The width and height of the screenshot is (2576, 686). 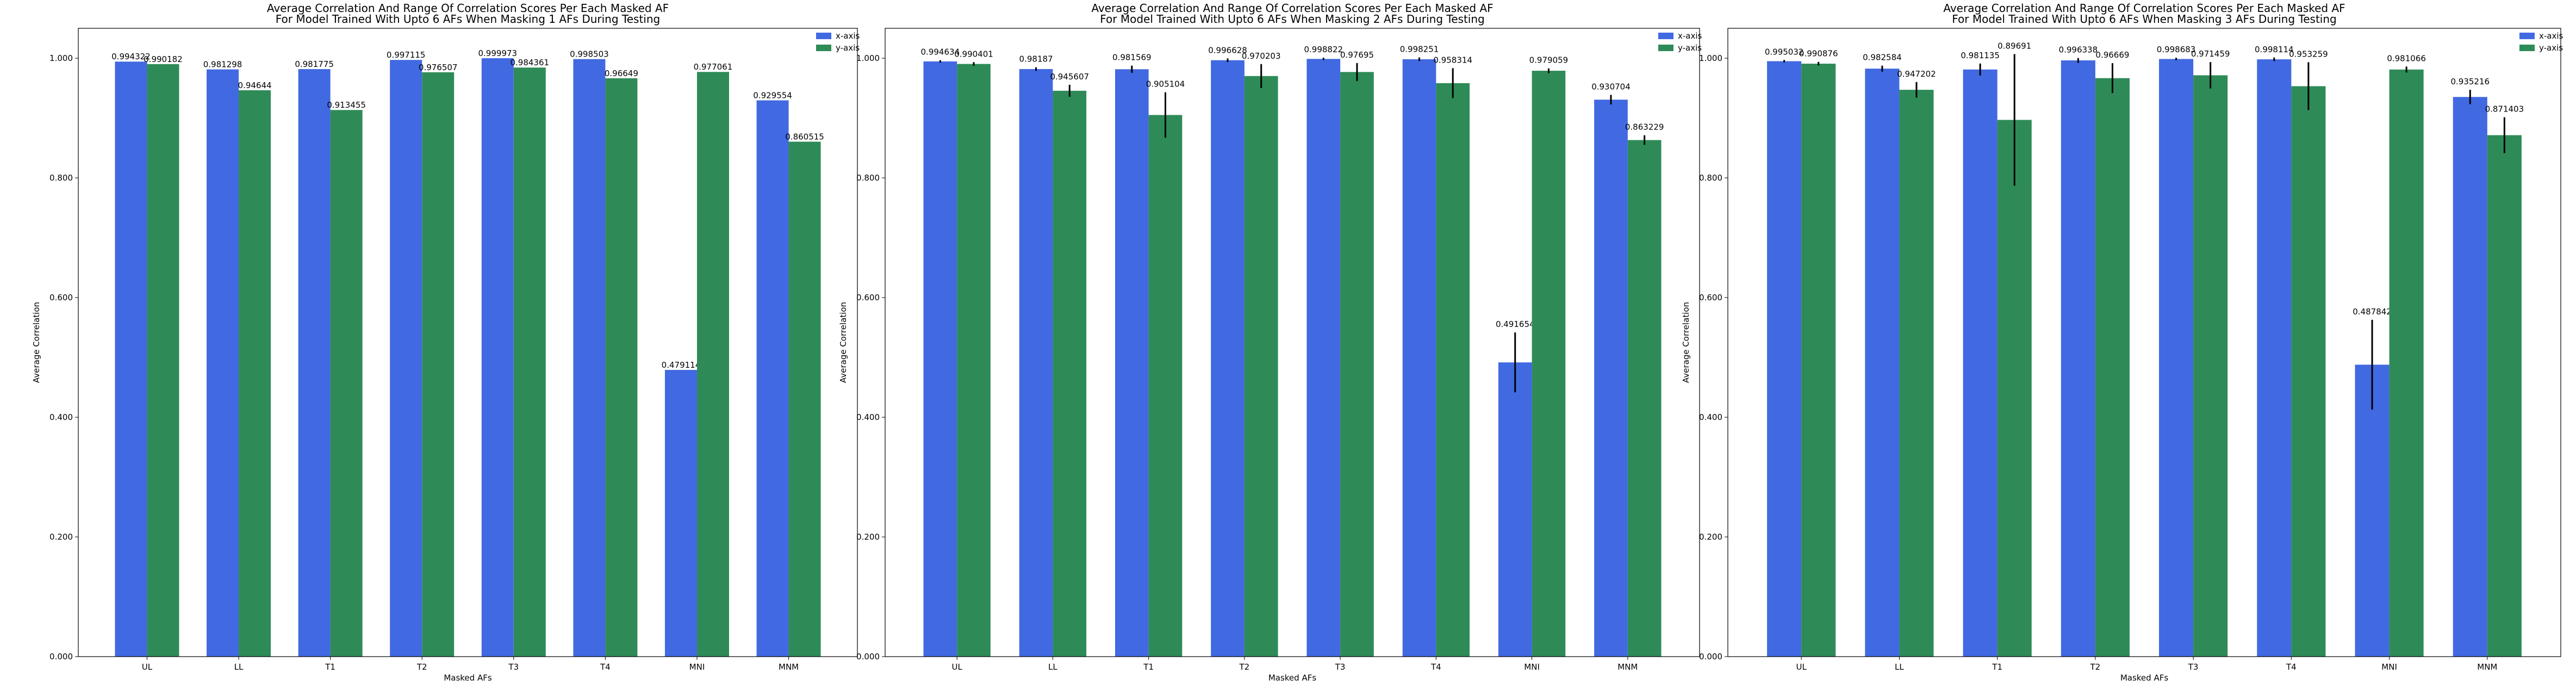 I want to click on bar-value-label: 0.981298, so click(x=222, y=65).